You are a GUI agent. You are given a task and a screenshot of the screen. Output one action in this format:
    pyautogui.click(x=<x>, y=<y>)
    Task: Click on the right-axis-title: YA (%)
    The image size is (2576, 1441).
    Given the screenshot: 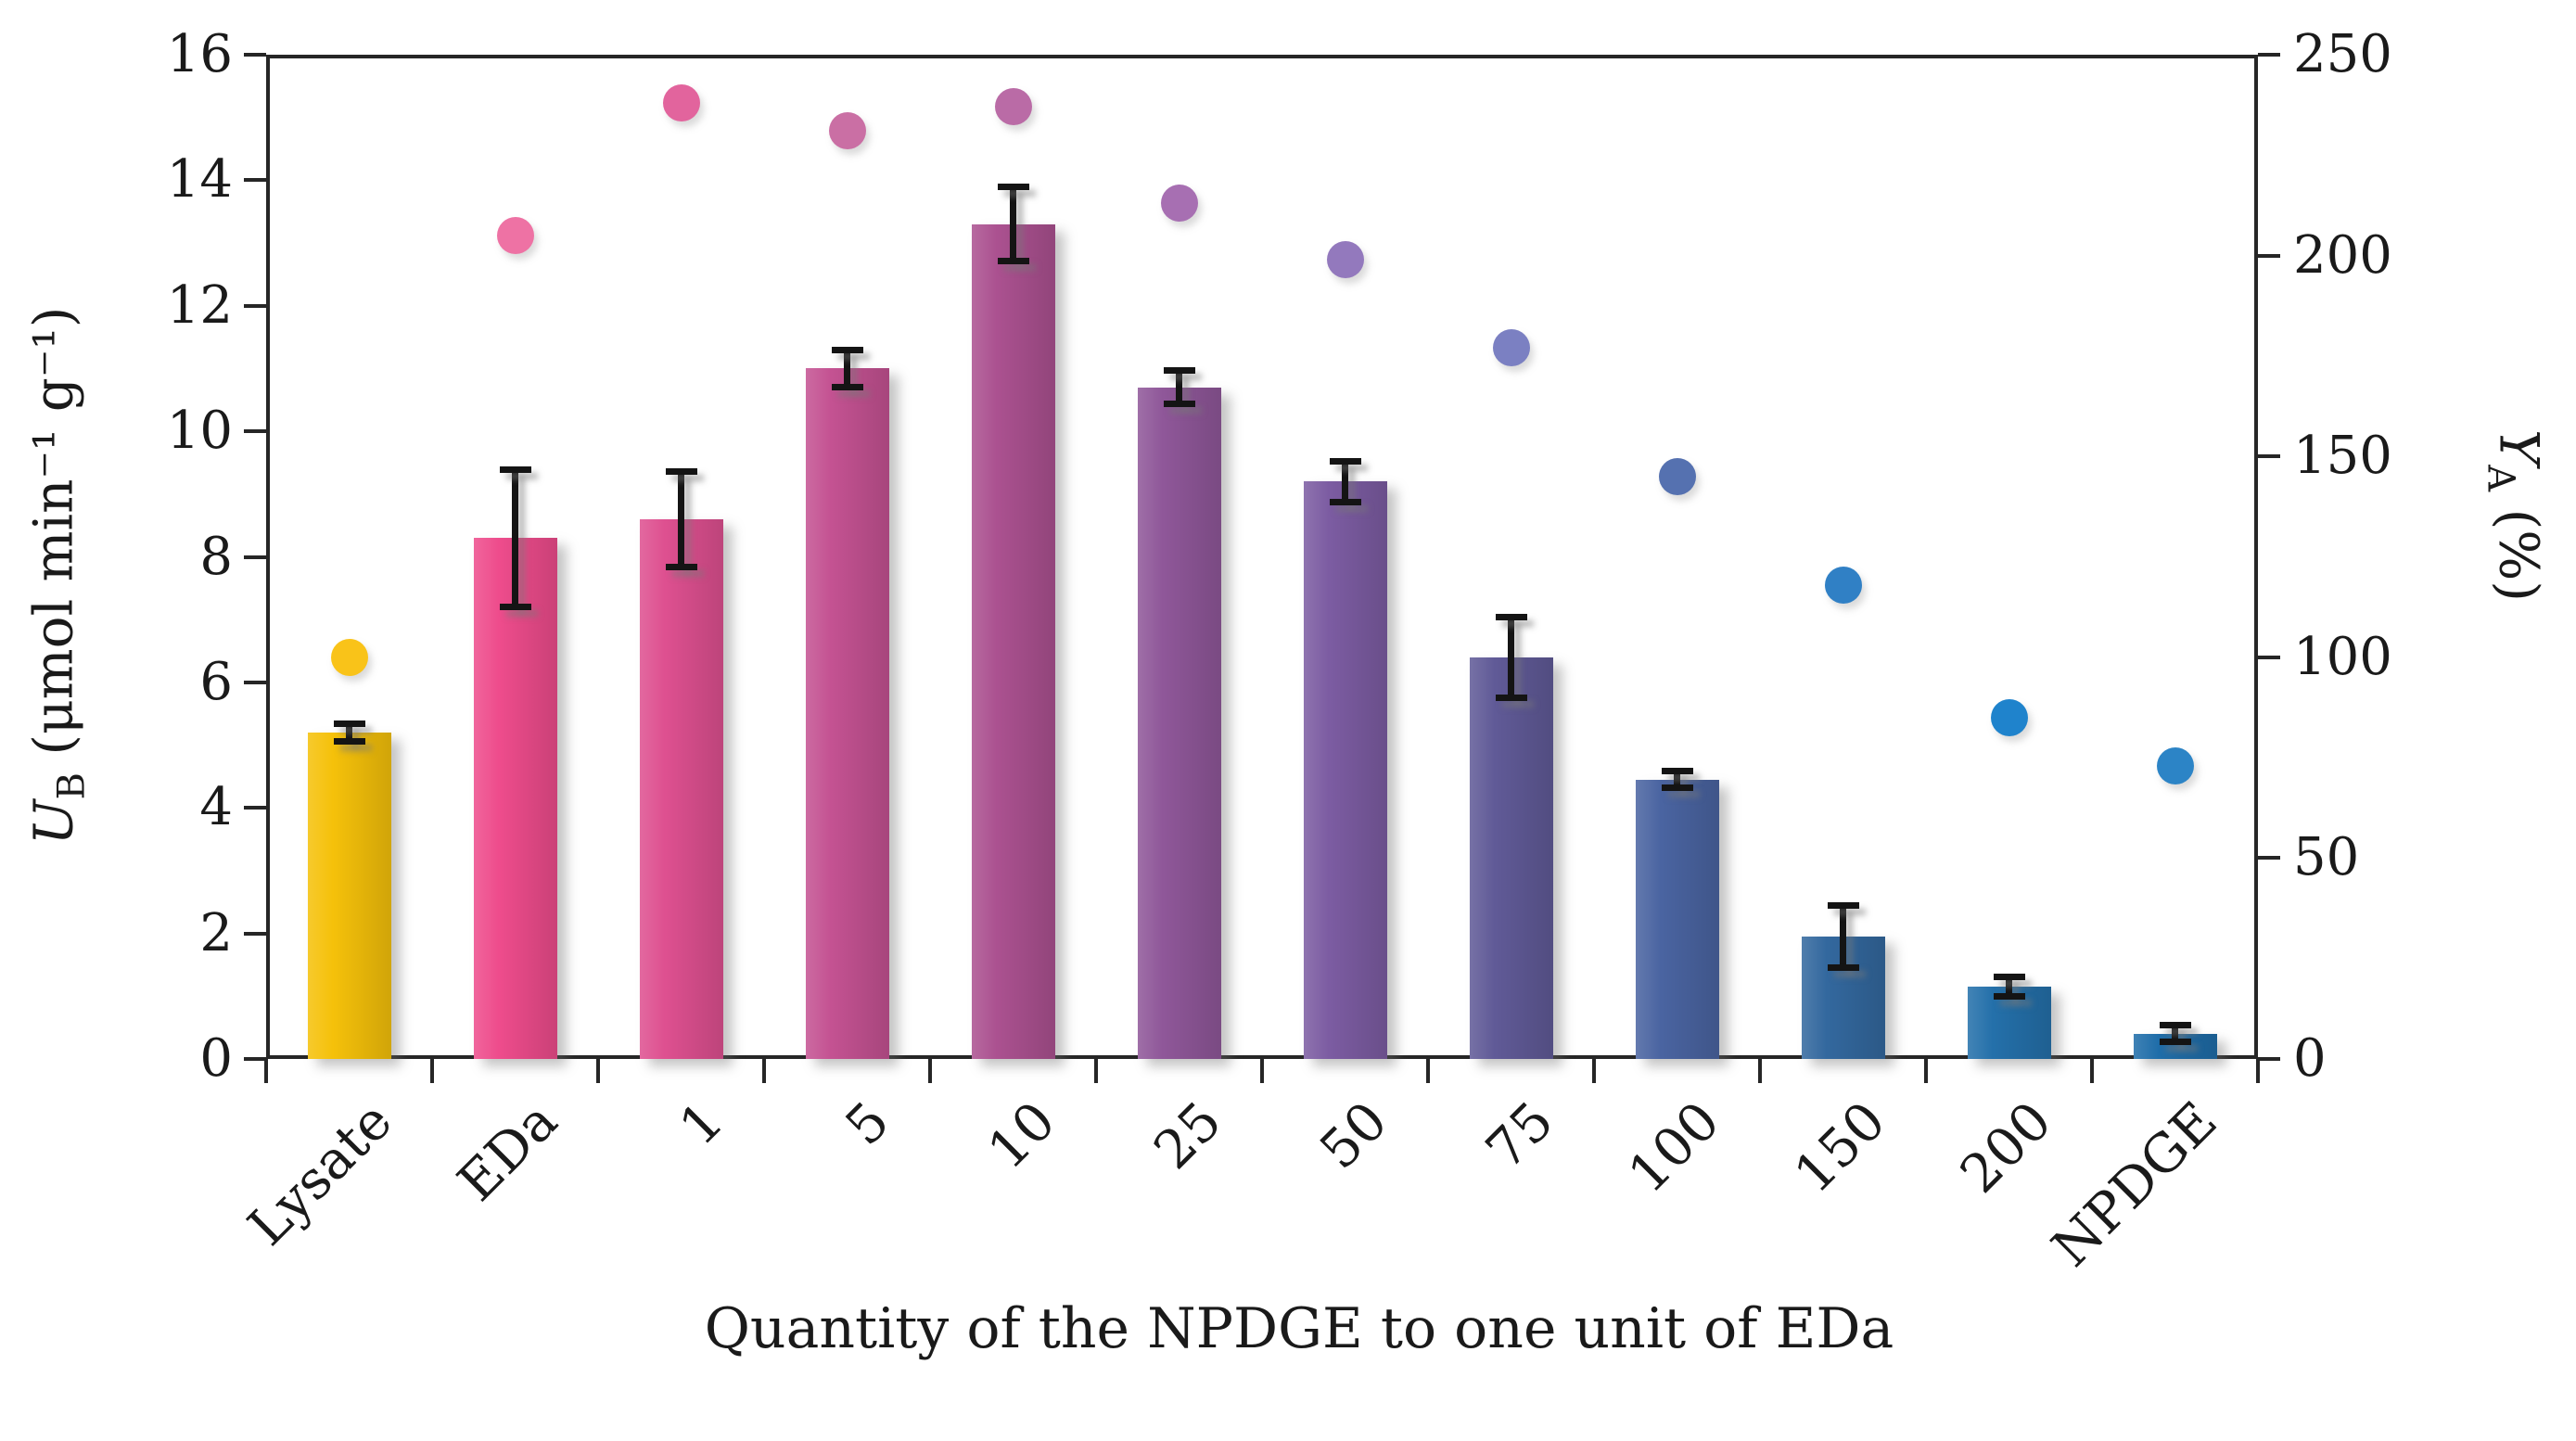 What is the action you would take?
    pyautogui.click(x=2515, y=515)
    